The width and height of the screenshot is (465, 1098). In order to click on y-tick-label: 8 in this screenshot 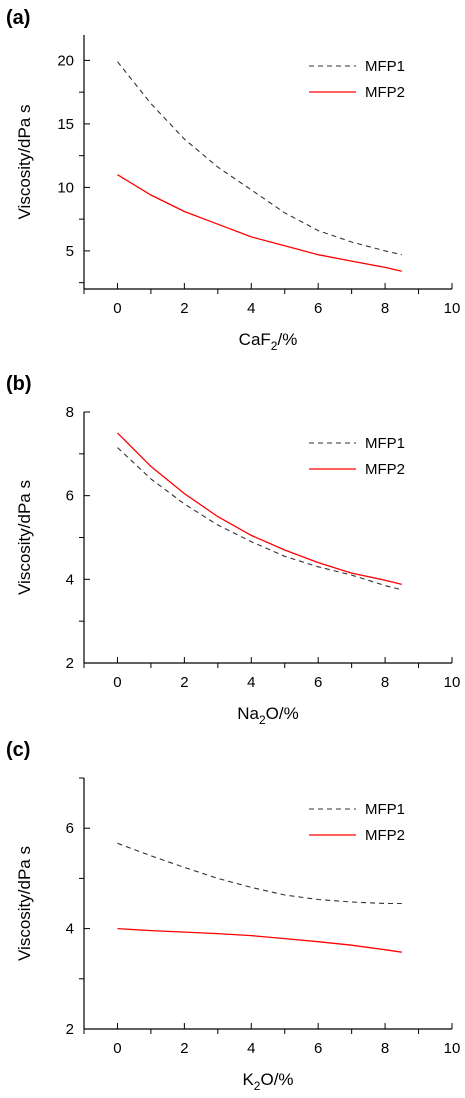, I will do `click(70, 412)`.